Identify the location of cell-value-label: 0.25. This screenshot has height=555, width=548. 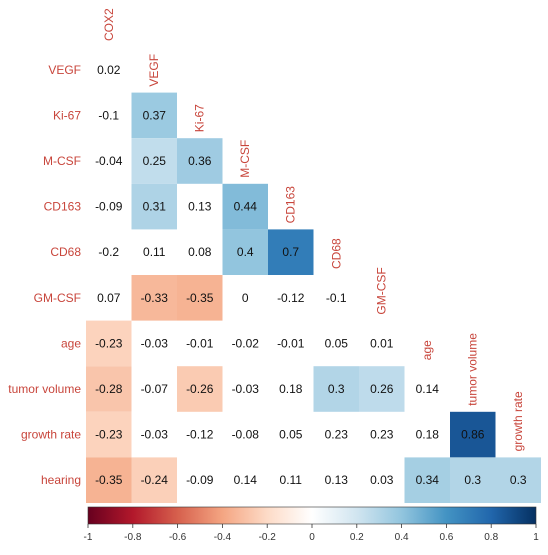
(155, 161).